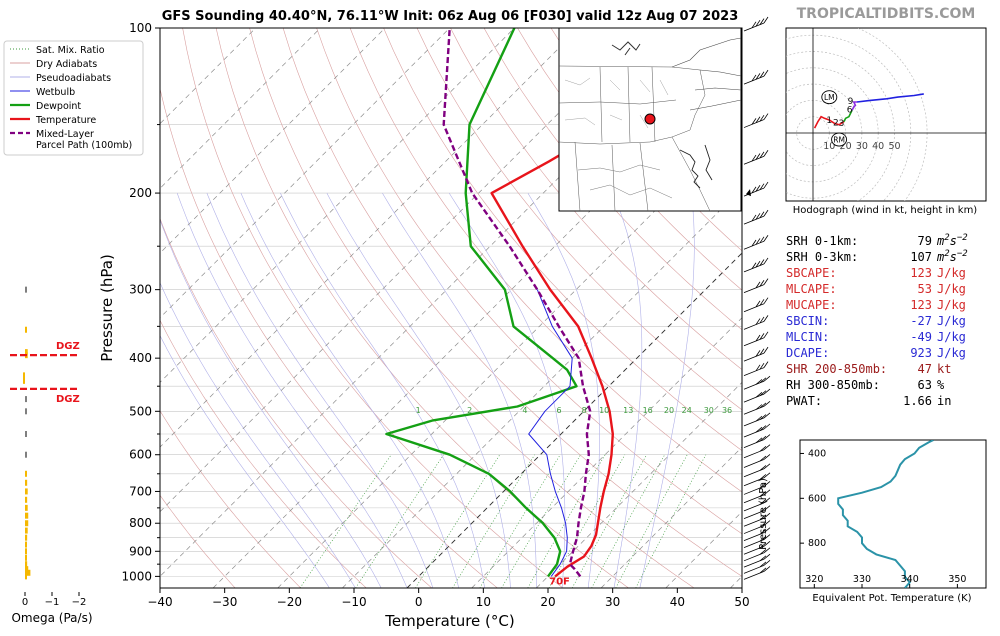 This screenshot has height=636, width=1000. What do you see at coordinates (842, 124) in the screenshot?
I see `hodograph-height-label: 3` at bounding box center [842, 124].